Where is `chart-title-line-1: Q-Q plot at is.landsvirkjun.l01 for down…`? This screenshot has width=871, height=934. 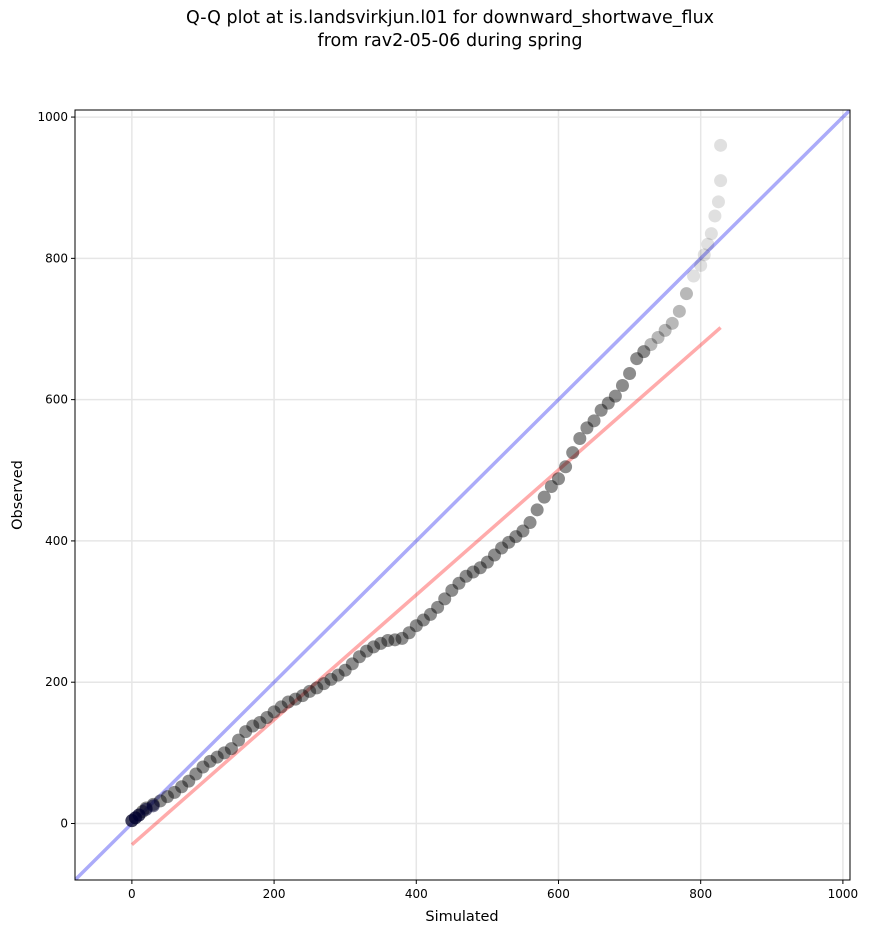 chart-title-line-1: Q-Q plot at is.landsvirkjun.l01 for down… is located at coordinates (450, 18).